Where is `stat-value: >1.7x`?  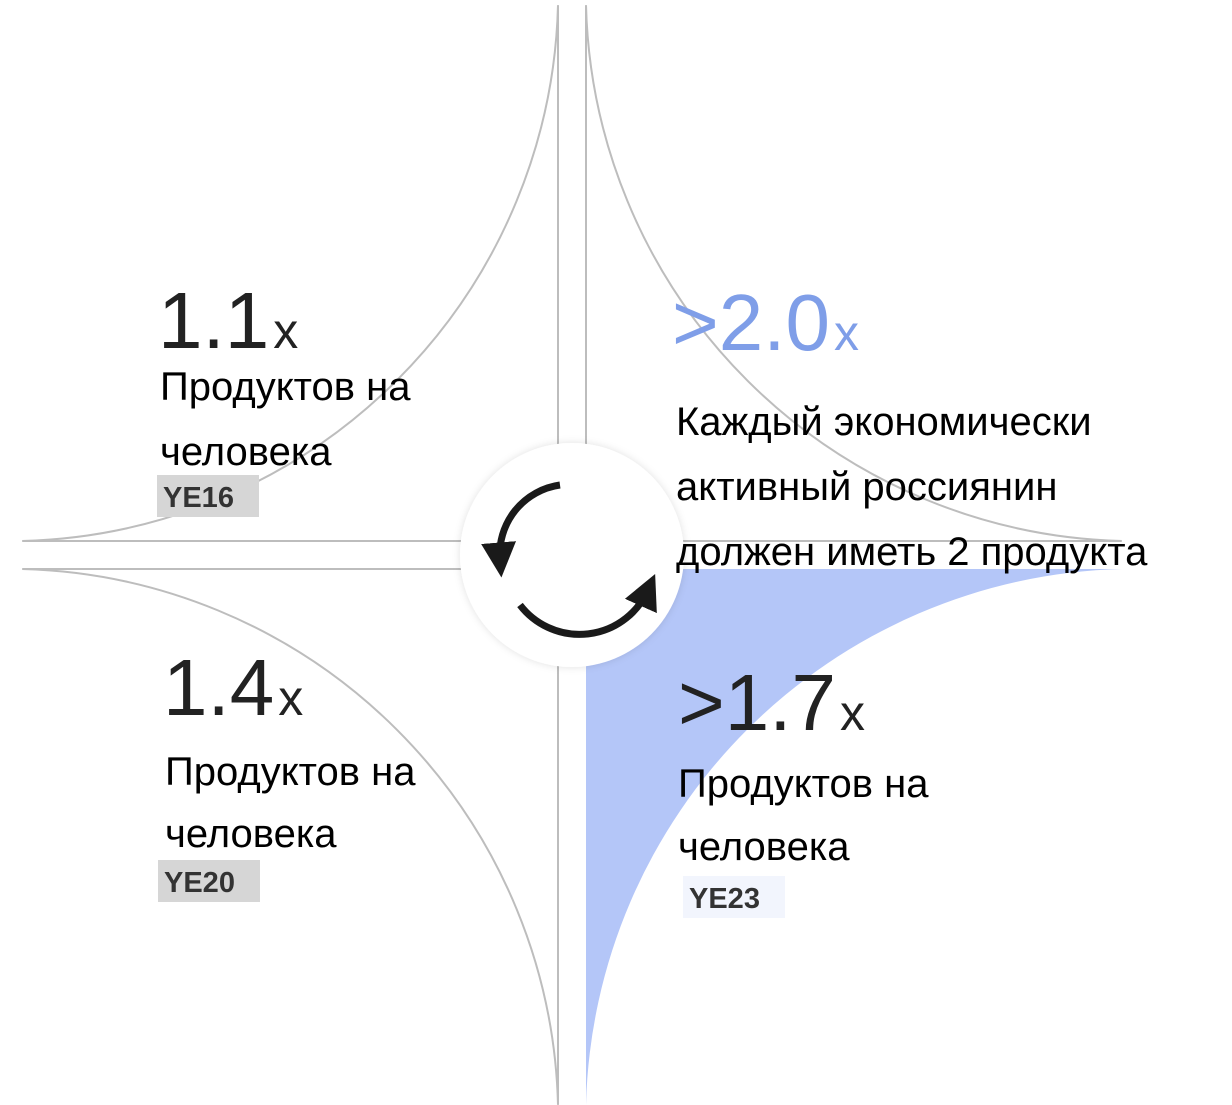 stat-value: >1.7x is located at coordinates (771, 702).